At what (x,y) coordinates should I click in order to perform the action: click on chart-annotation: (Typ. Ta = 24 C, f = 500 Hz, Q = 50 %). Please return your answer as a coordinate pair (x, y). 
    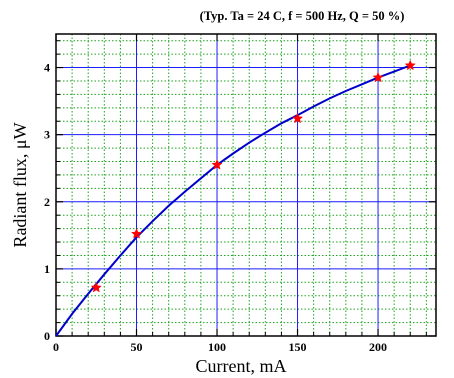
    Looking at the image, I should click on (302, 16).